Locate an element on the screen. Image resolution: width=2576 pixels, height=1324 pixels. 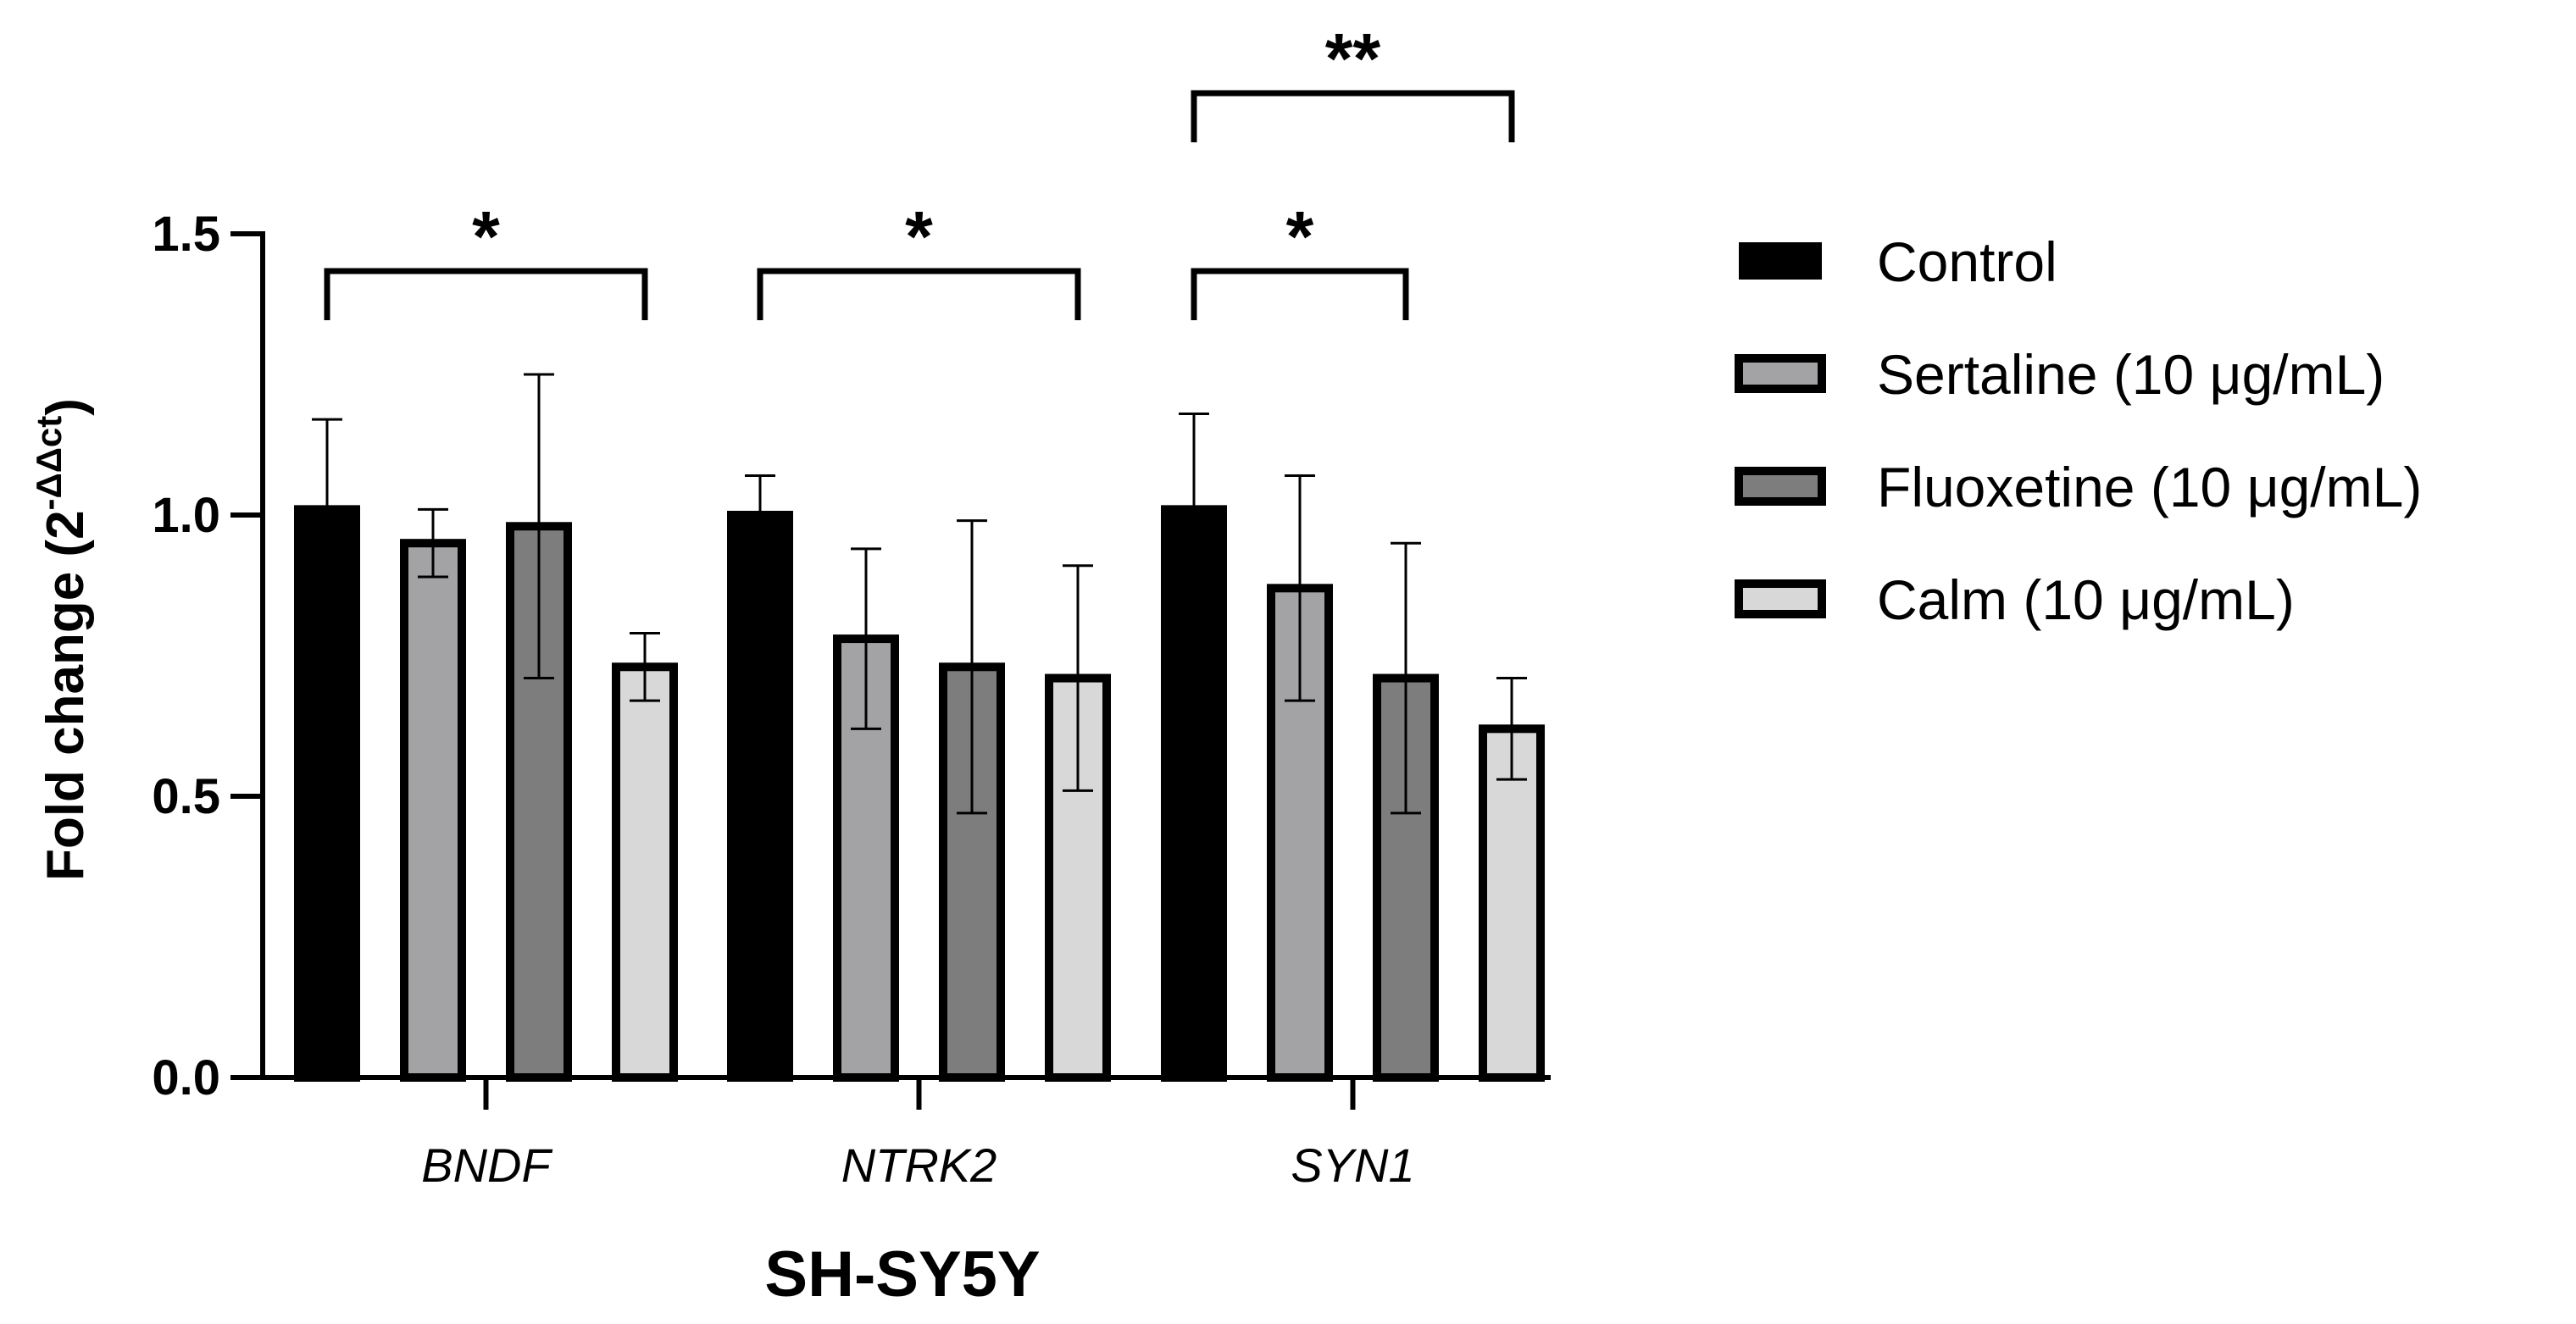
x-tick-label: SYN1 is located at coordinates (1352, 1165).